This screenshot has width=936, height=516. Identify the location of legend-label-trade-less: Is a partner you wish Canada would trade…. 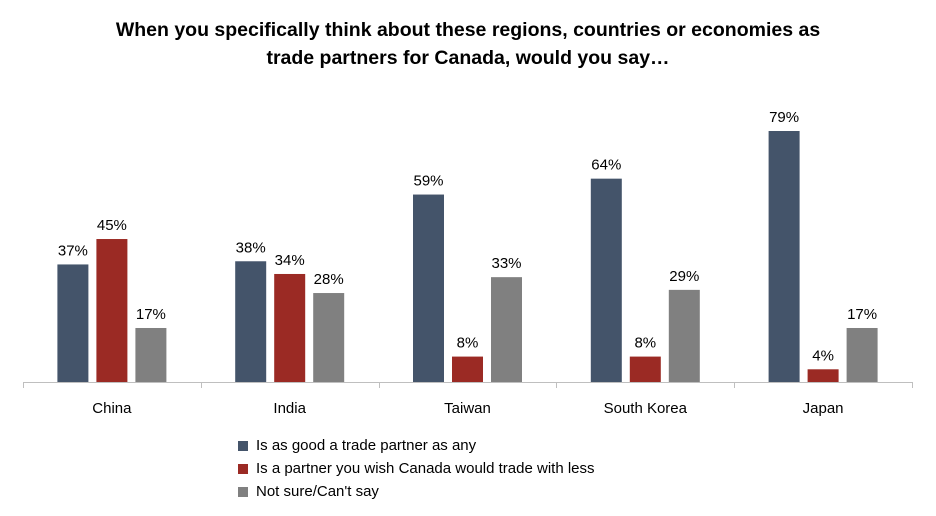
(425, 468).